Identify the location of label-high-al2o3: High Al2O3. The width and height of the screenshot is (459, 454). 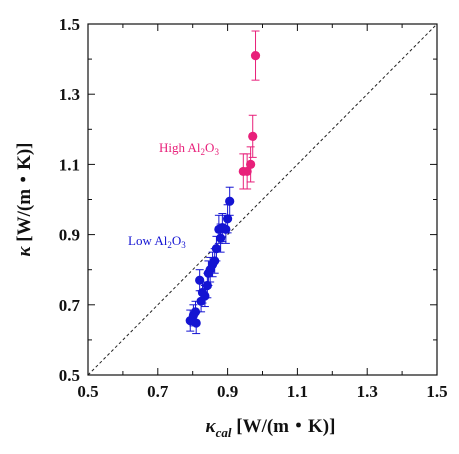
(189, 148).